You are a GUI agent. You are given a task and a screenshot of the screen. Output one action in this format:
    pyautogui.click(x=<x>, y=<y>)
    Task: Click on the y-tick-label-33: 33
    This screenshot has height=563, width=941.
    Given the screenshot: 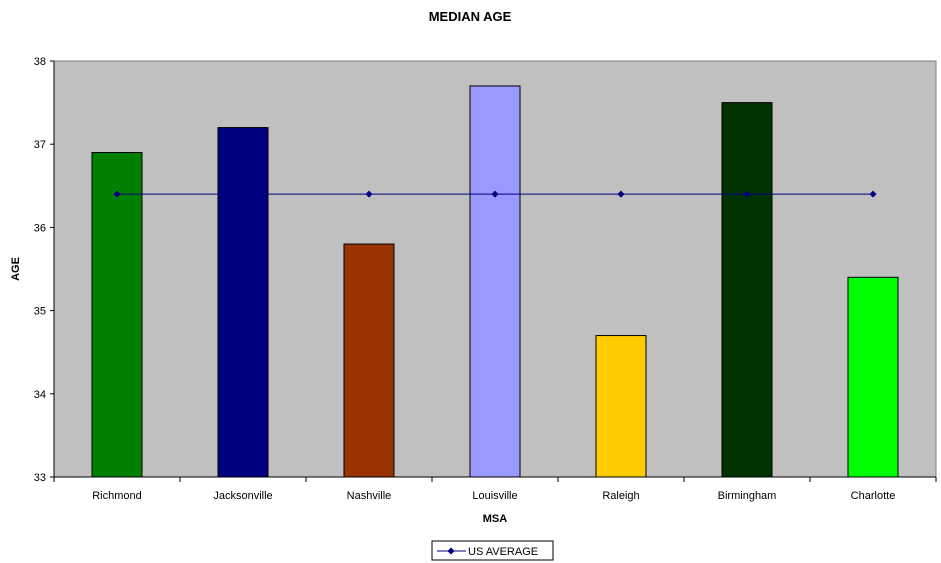 What is the action you would take?
    pyautogui.click(x=40, y=478)
    